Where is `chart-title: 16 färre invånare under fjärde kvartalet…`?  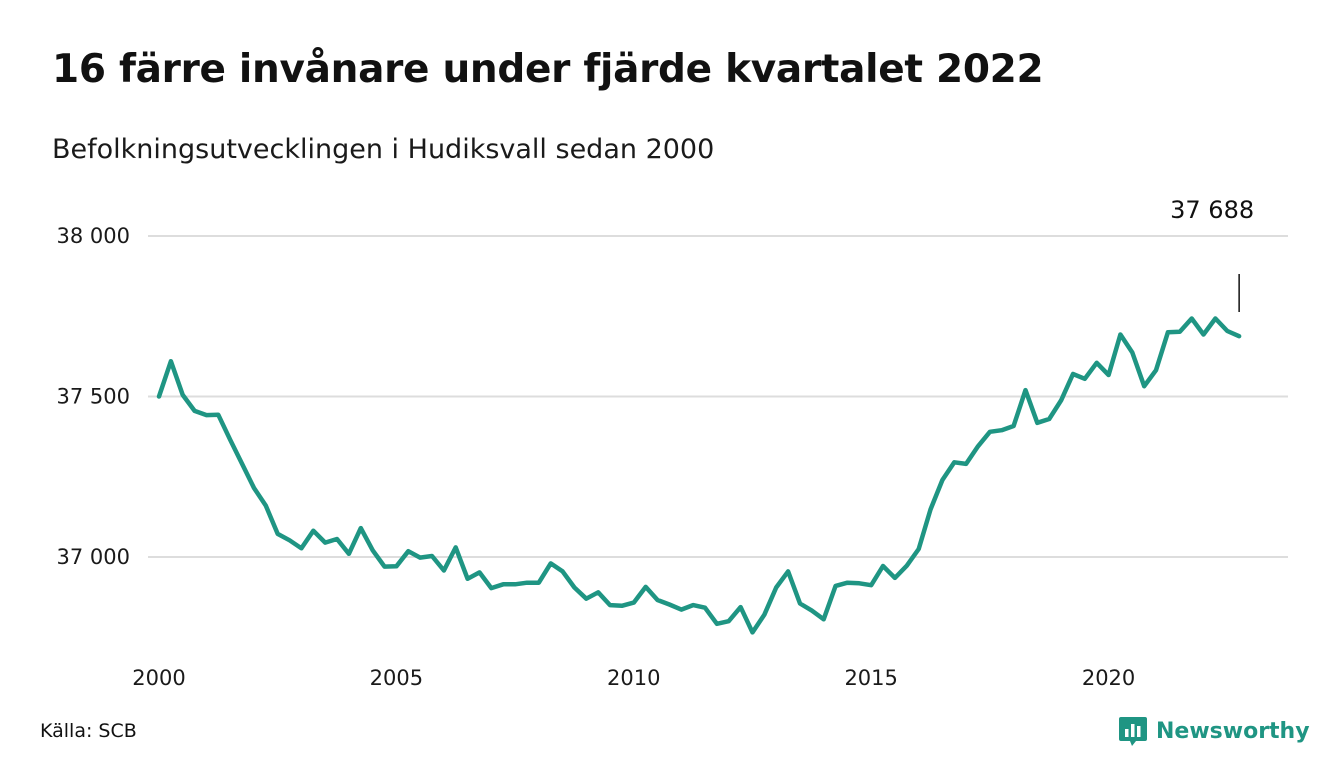 chart-title: 16 färre invånare under fjärde kvartalet… is located at coordinates (548, 69).